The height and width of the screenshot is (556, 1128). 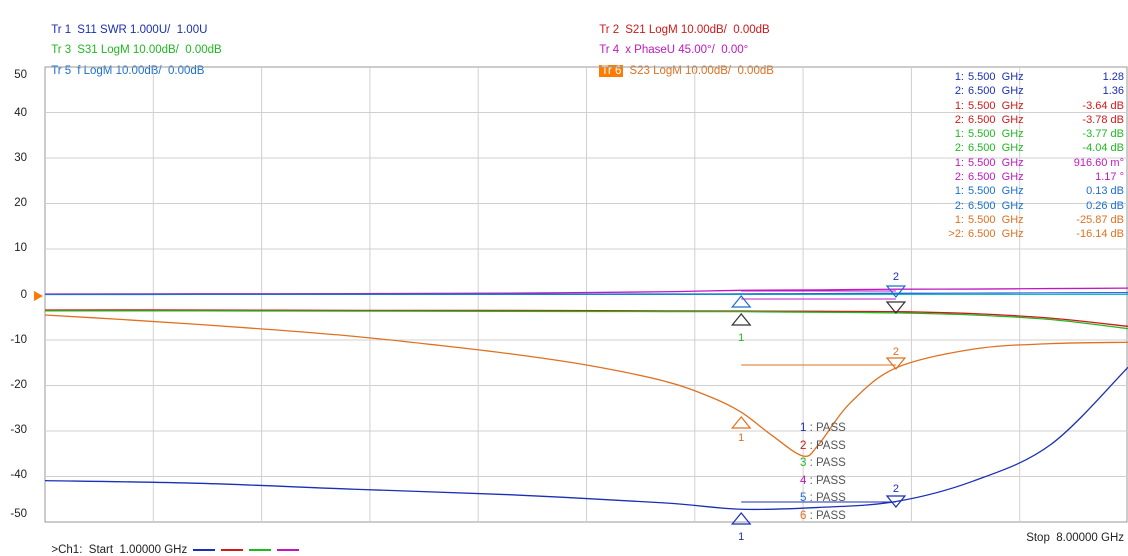 What do you see at coordinates (701, 71) in the screenshot?
I see `trace-label: S23 LogM 10.00dB/ 0.00dB` at bounding box center [701, 71].